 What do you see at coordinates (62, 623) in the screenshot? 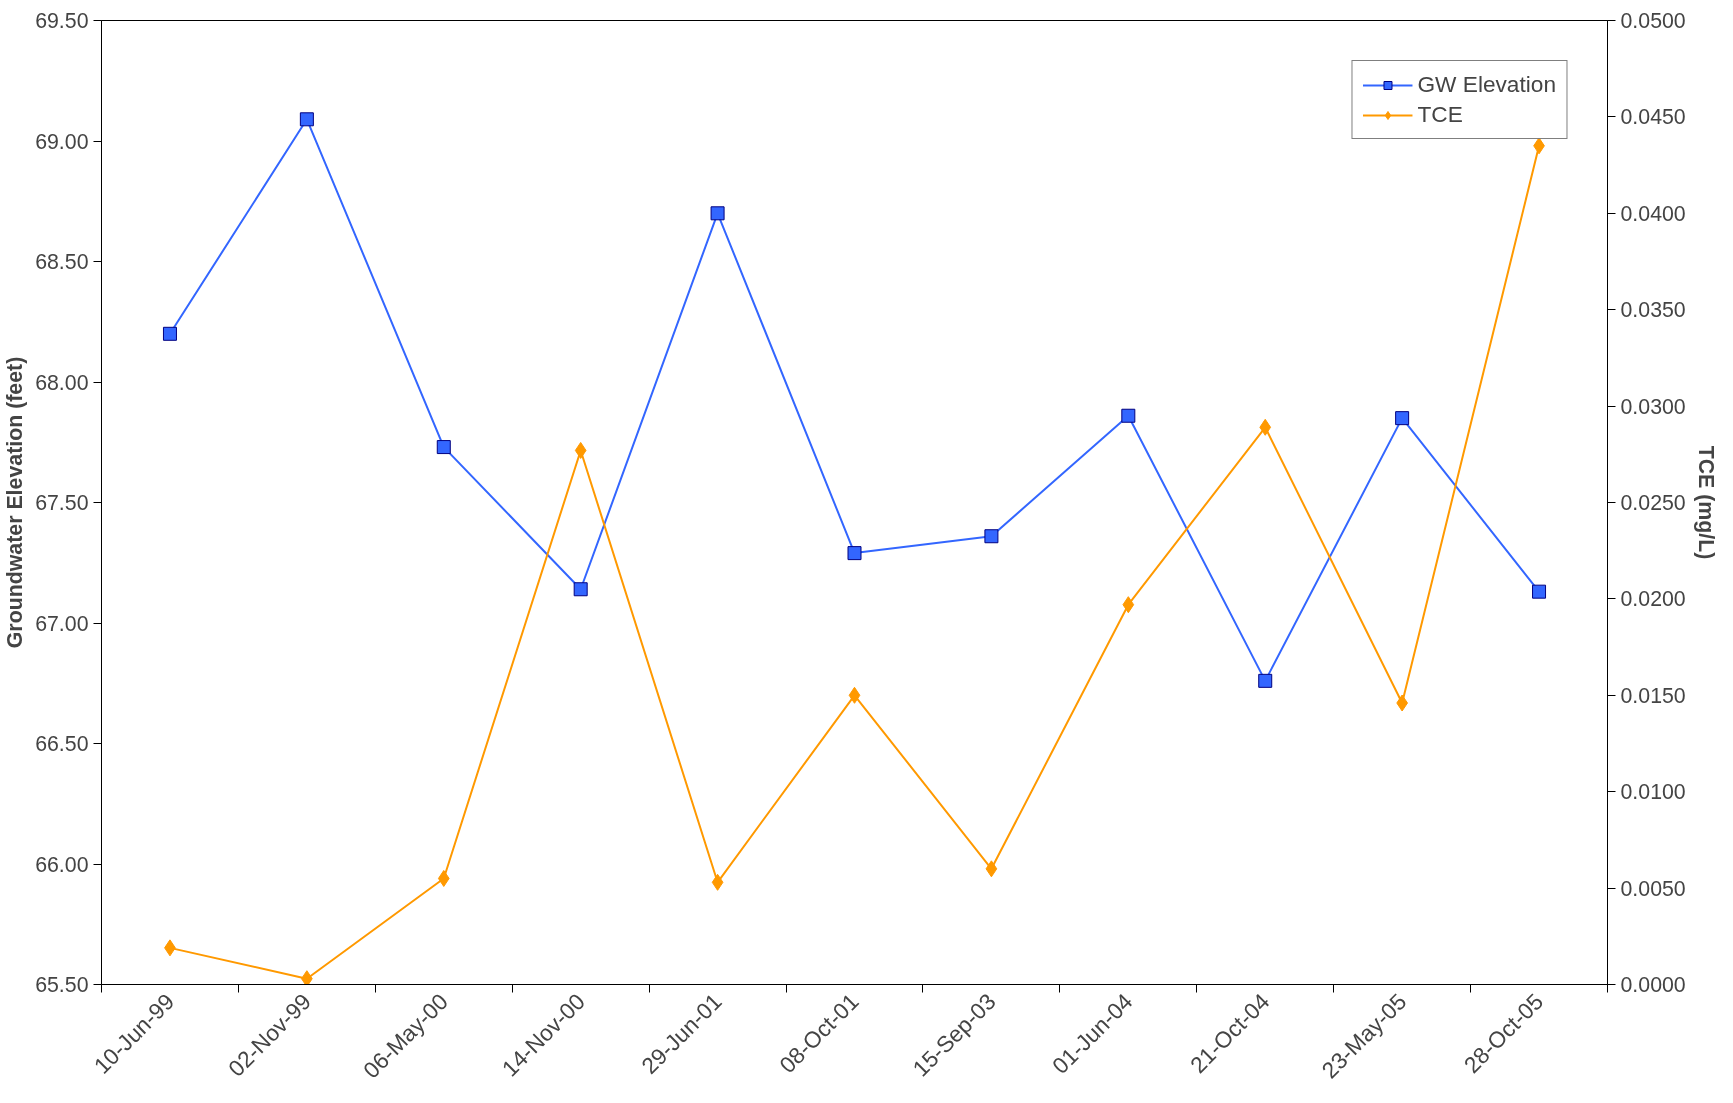
I see `y-tick-label: 67.00` at bounding box center [62, 623].